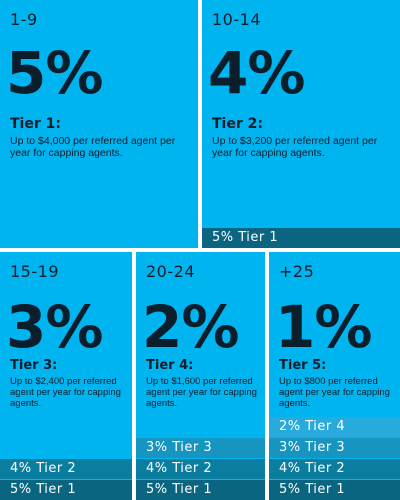 This screenshot has height=500, width=400. Describe the element at coordinates (200, 469) in the screenshot. I see `tier-4-band-tier-2: 4% Tier 2` at that location.